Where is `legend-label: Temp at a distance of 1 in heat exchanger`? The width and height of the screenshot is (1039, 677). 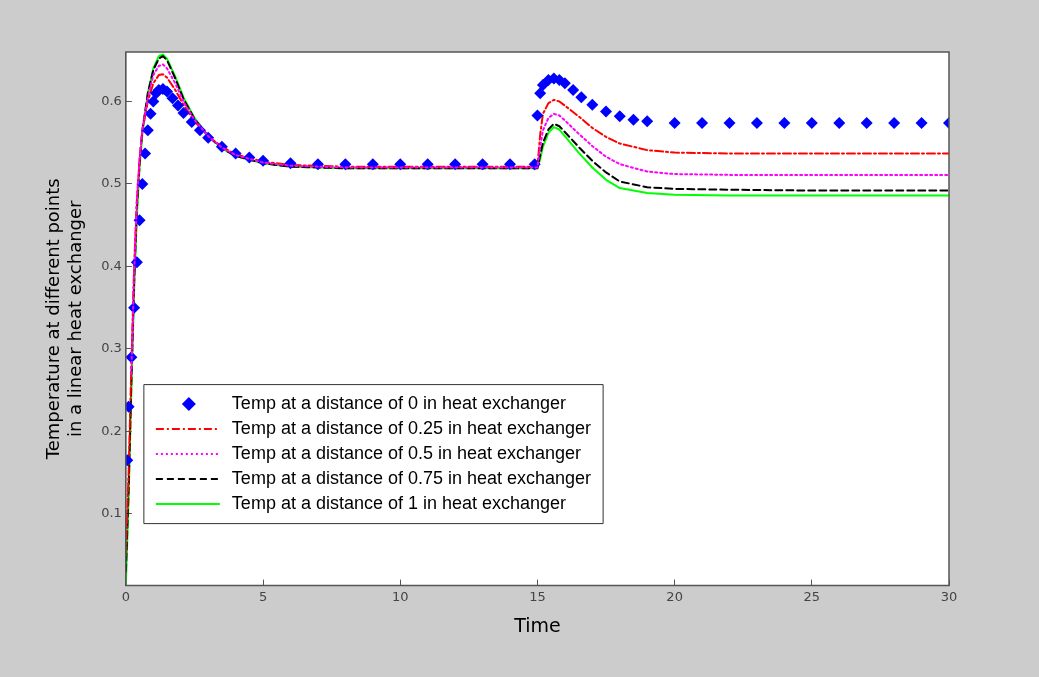 legend-label: Temp at a distance of 1 in heat exchanger is located at coordinates (399, 503).